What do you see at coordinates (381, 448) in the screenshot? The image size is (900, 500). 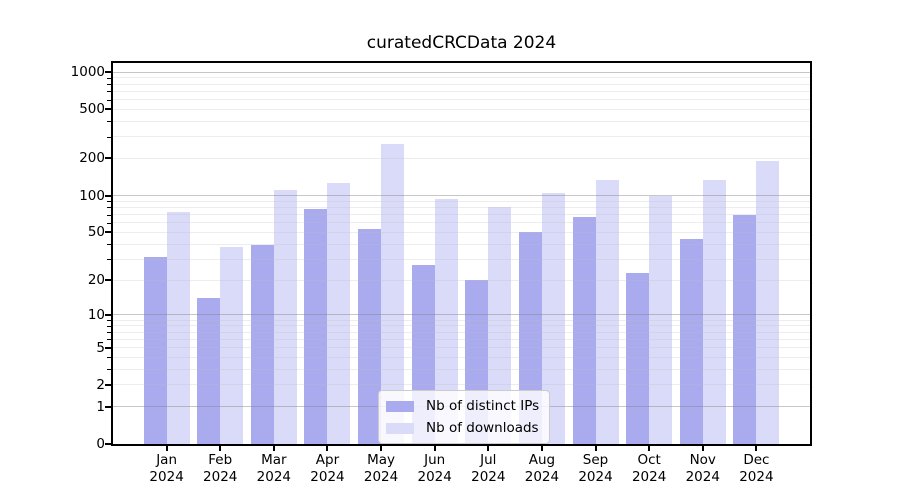 I see `x-tick-mark-may` at bounding box center [381, 448].